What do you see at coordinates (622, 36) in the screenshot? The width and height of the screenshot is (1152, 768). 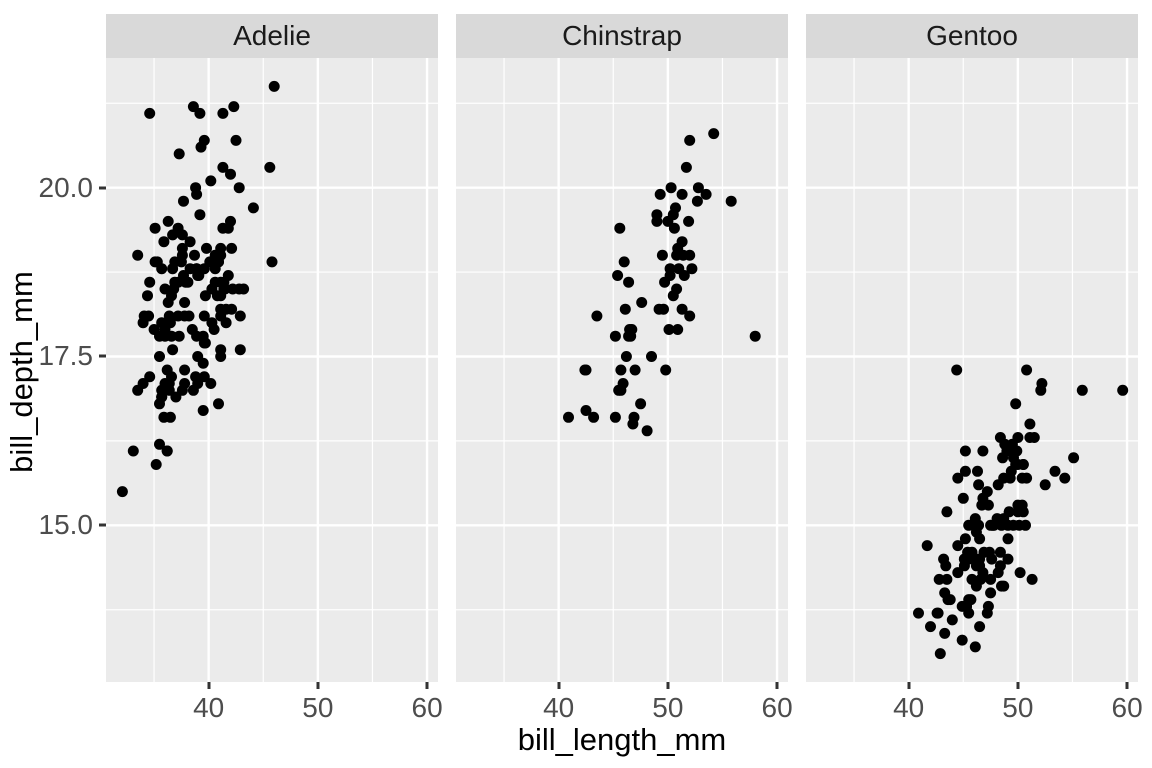 I see `facet-strip-chinstrap: Chinstrap` at bounding box center [622, 36].